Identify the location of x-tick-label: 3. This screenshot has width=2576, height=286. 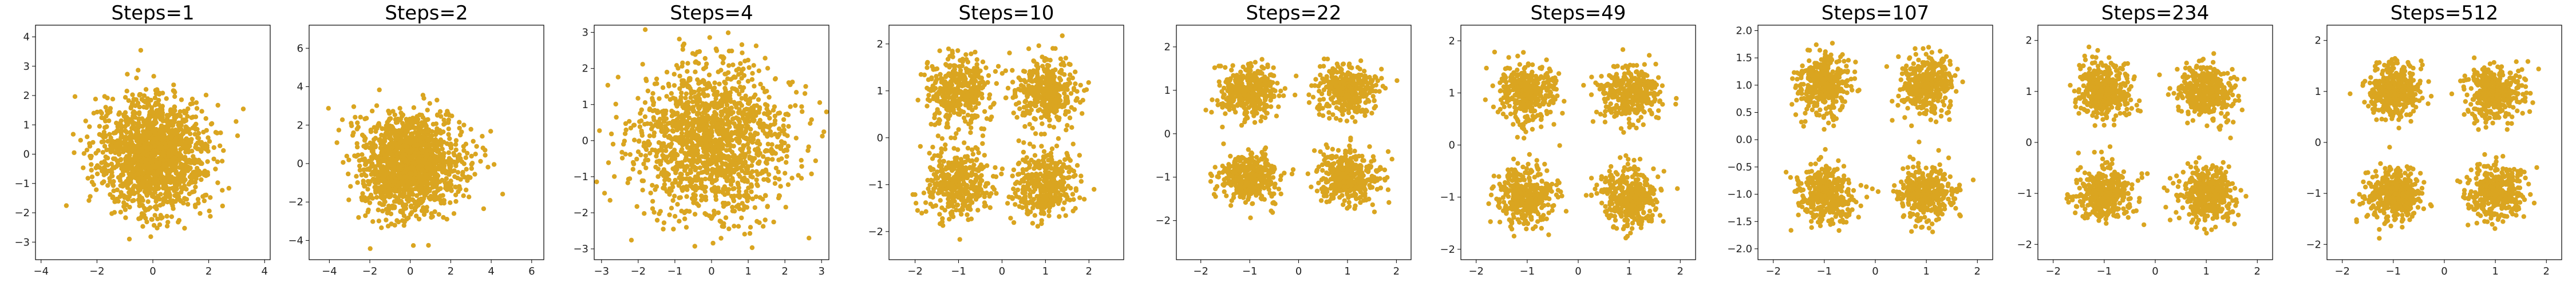
(821, 271).